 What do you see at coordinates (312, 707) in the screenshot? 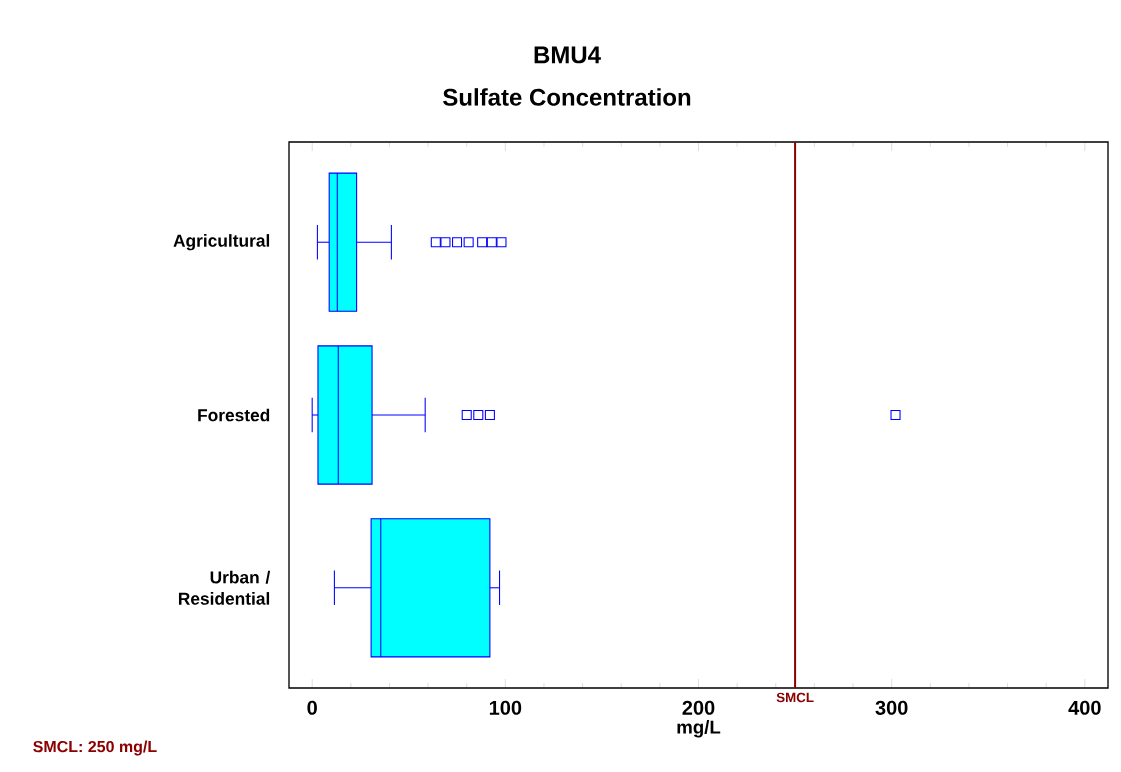
I see `x-tick-label: 0` at bounding box center [312, 707].